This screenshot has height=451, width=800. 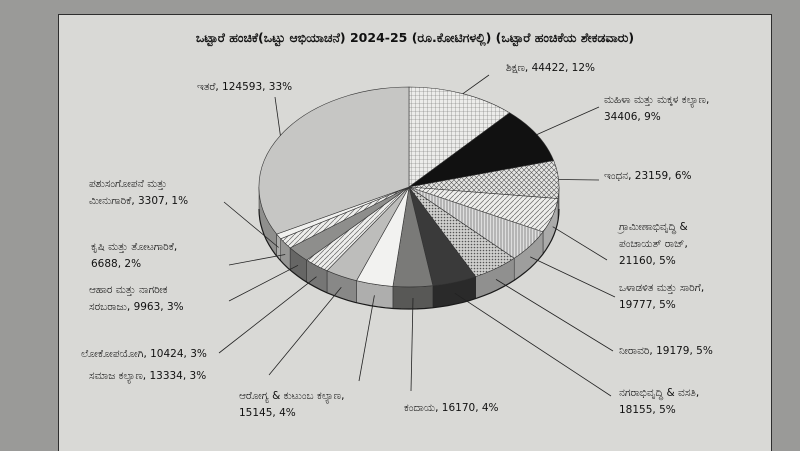 I want to click on data-label-12: ಆಹಾರ ಮತ್ತು ನಾಗರೀಕ ಸರಬರಾಜು, 9963, 3%, so click(x=136, y=298).